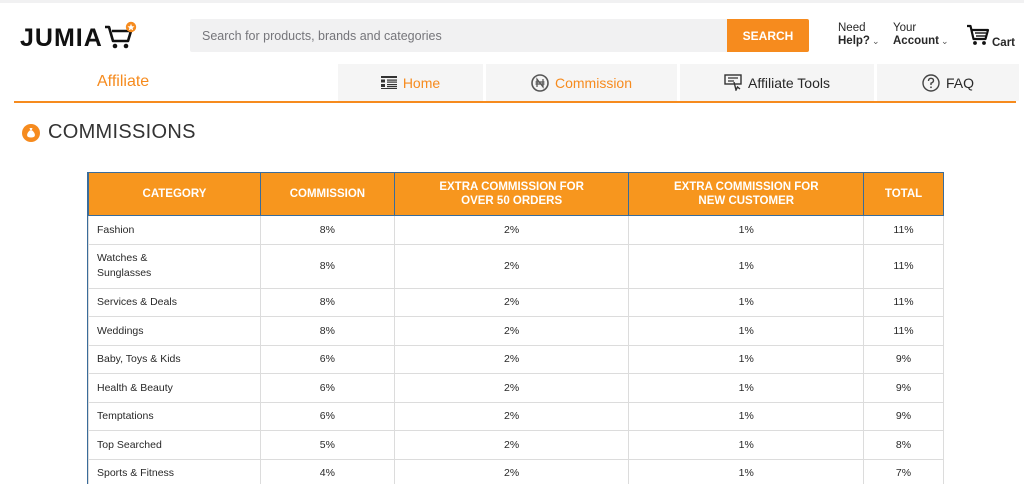 The width and height of the screenshot is (1024, 484). Describe the element at coordinates (916, 41) in the screenshot. I see `account-line2: Account` at that location.